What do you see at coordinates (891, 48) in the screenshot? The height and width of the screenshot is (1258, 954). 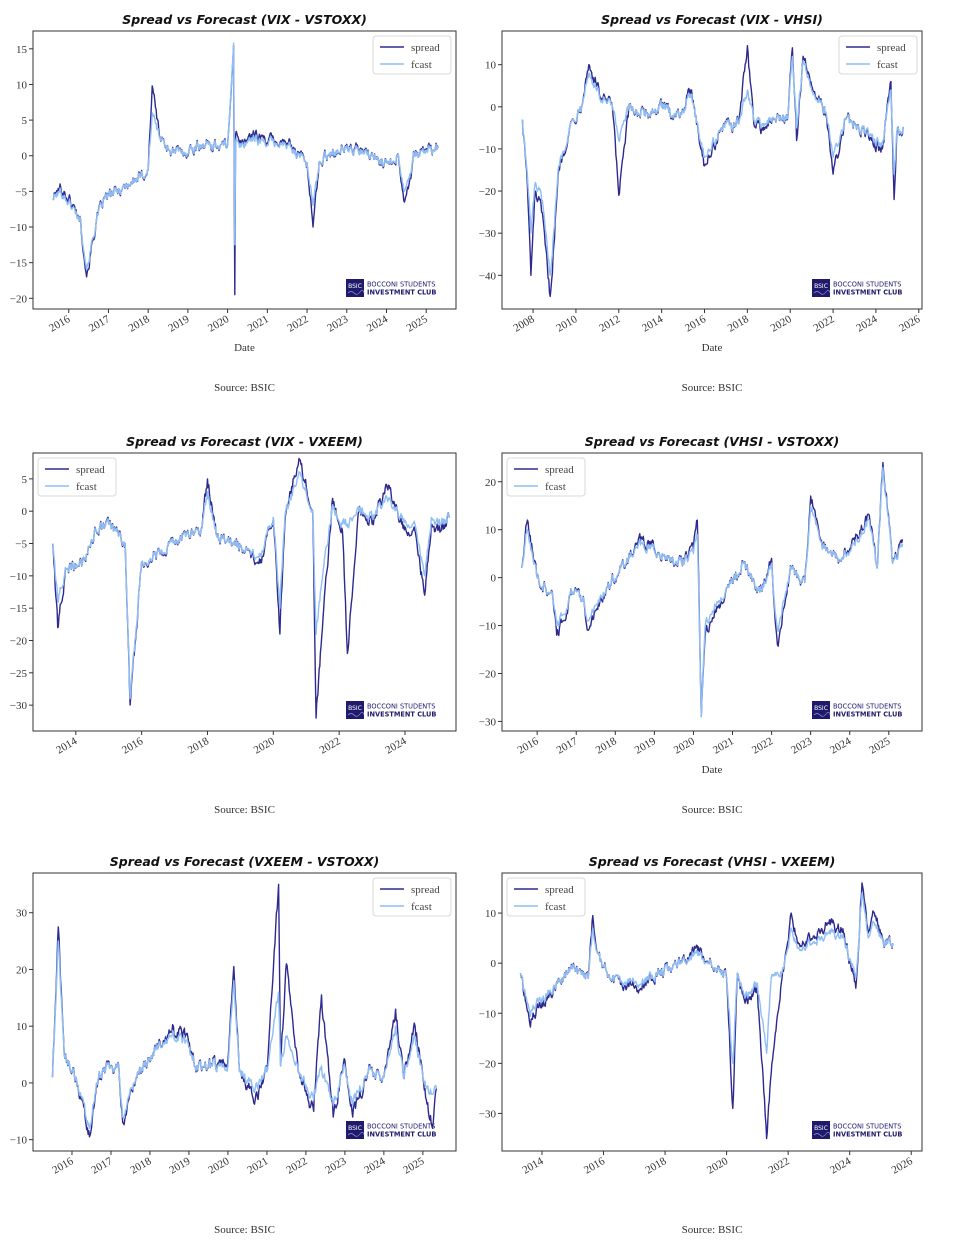 I see `legend-label-spread: spread` at bounding box center [891, 48].